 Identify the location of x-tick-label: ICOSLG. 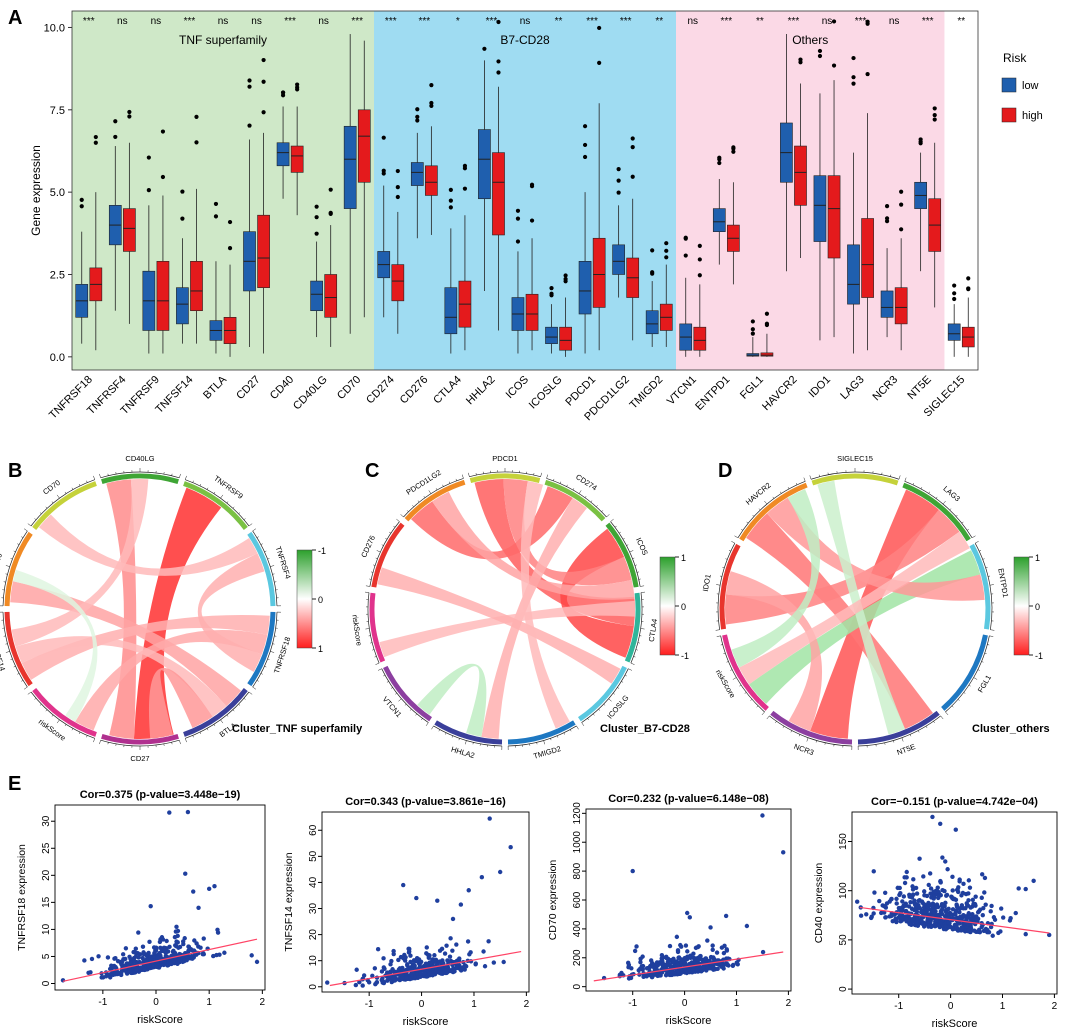
(546, 393).